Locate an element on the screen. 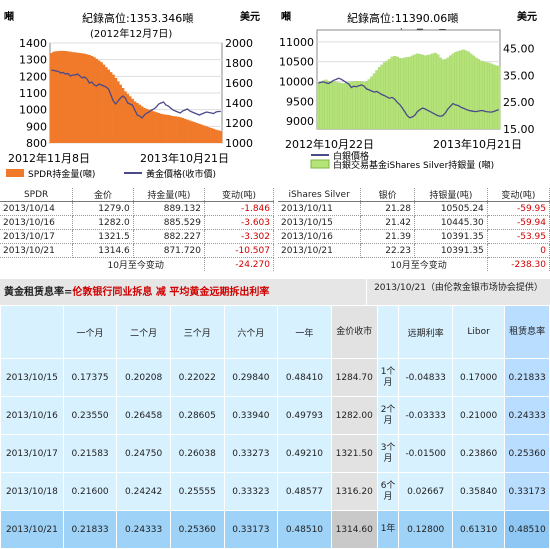 The height and width of the screenshot is (549, 550). y-left-tick-label: 1400 is located at coordinates (33, 43).